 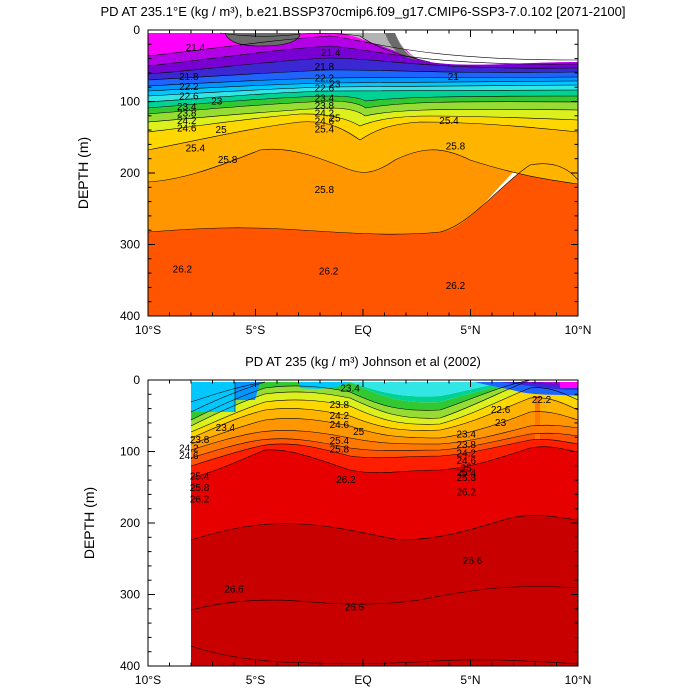 What do you see at coordinates (537, 418) in the screenshot?
I see `panel-2-band-strait` at bounding box center [537, 418].